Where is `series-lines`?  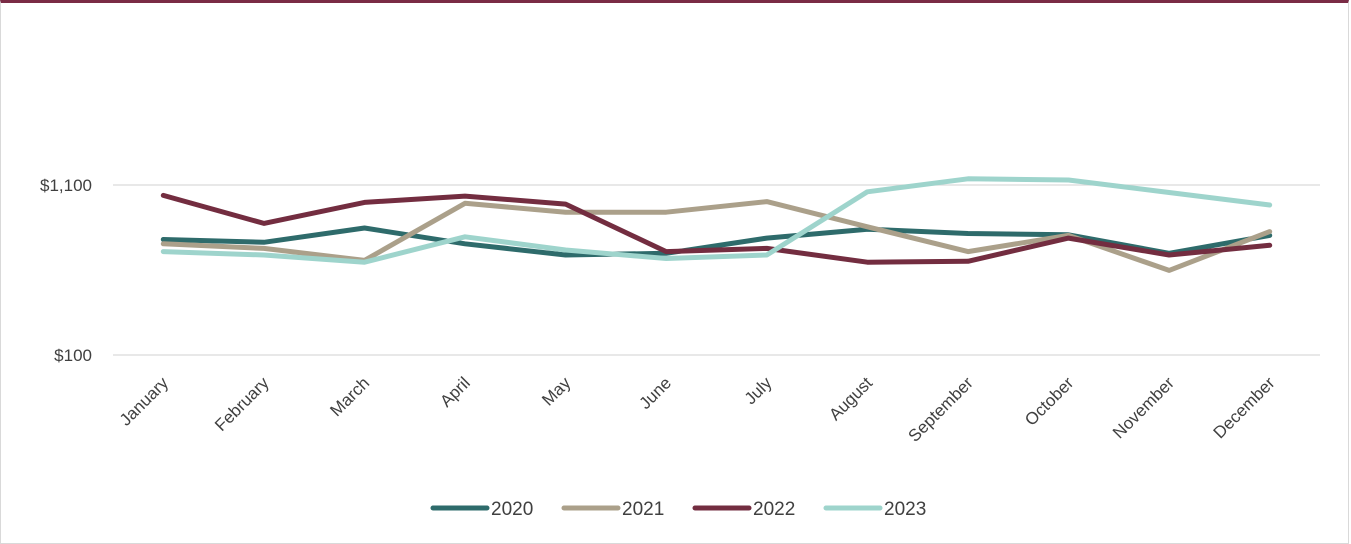 series-lines is located at coordinates (716, 224).